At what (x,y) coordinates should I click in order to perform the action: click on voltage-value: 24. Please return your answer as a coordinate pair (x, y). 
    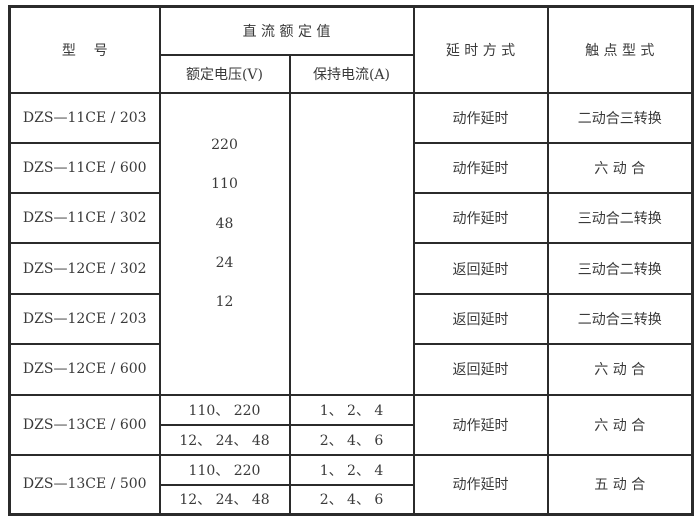
    Looking at the image, I should click on (224, 263).